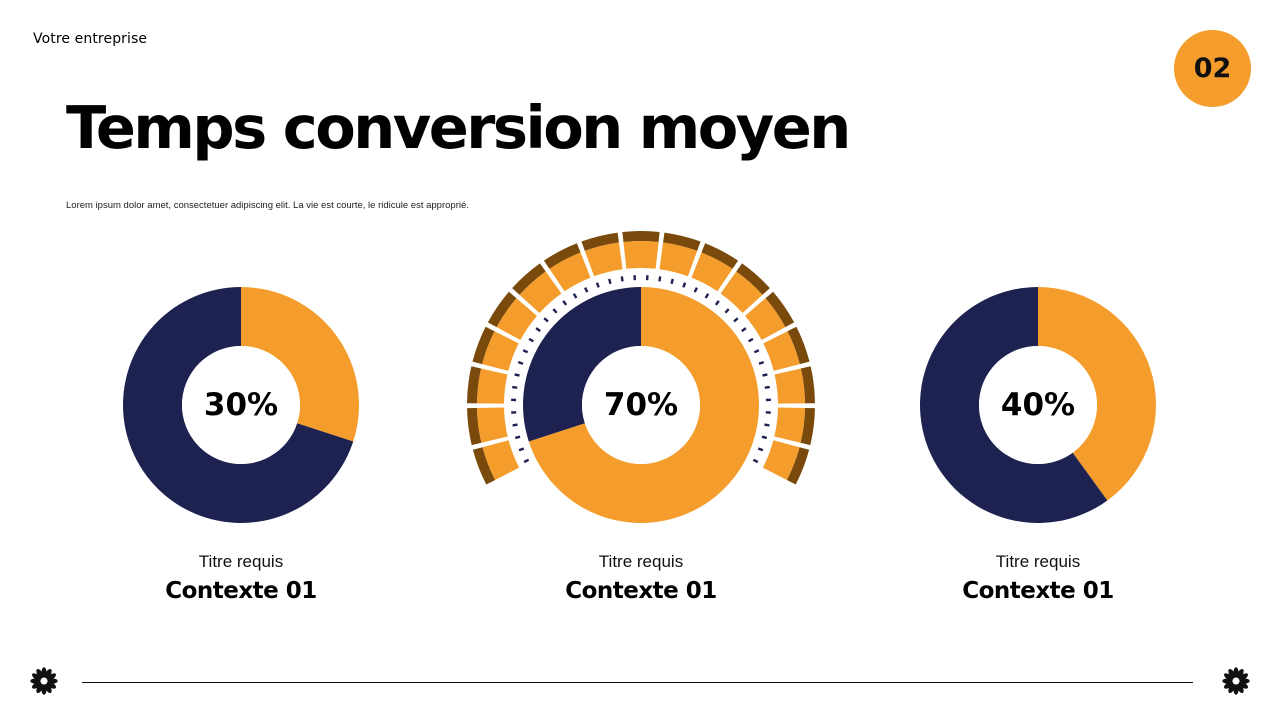 The image size is (1280, 720). Describe the element at coordinates (1038, 561) in the screenshot. I see `chart-3-title: Titre requis` at that location.